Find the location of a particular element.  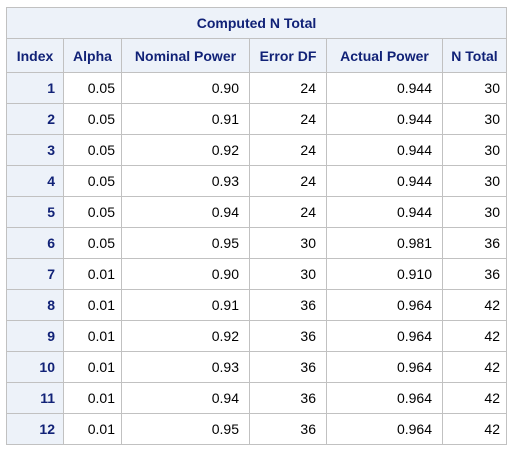

table-caption-row: Computed N Total is located at coordinates (256, 23).